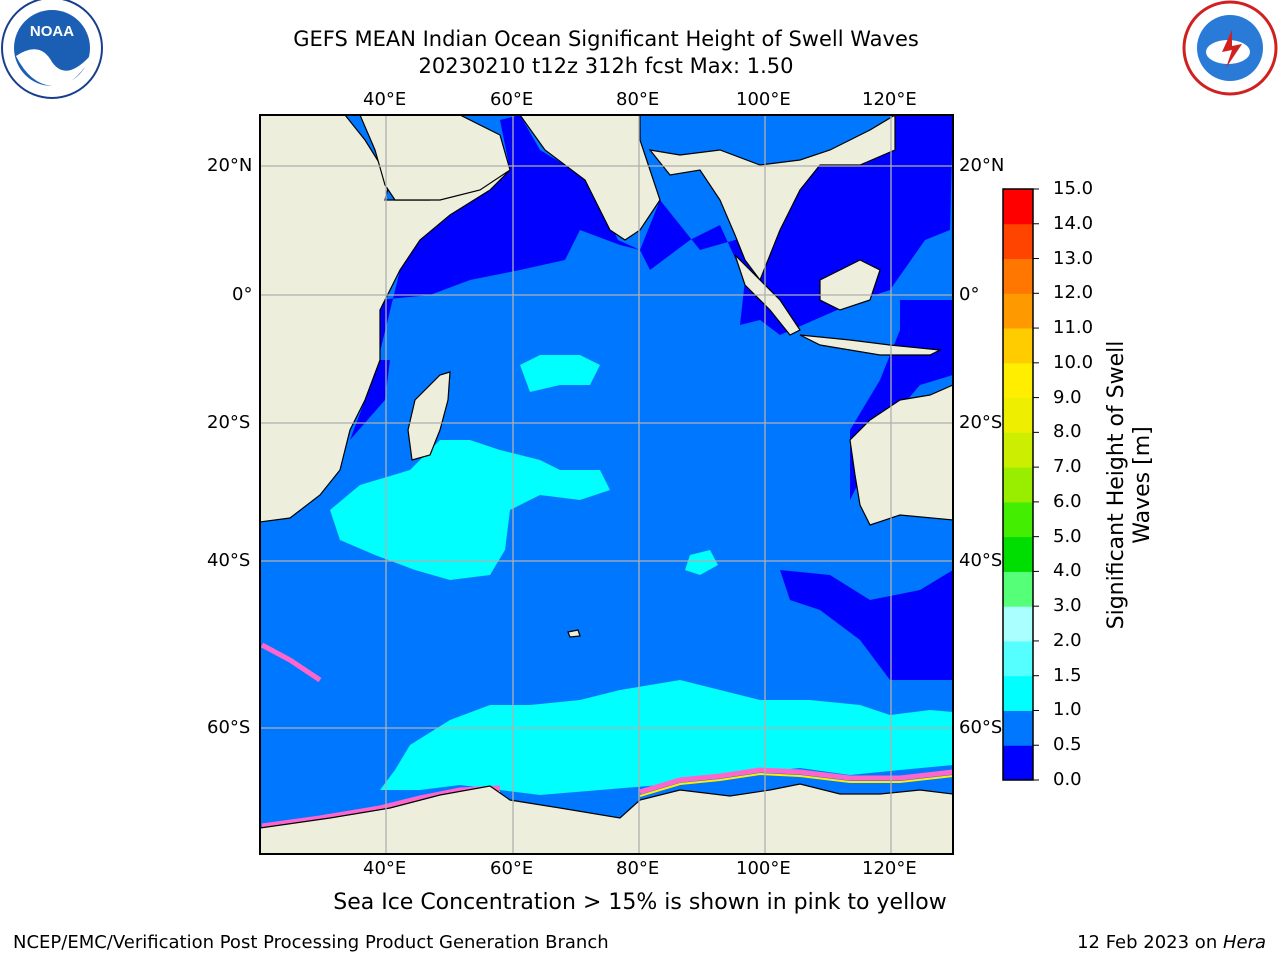 The height and width of the screenshot is (960, 1280). What do you see at coordinates (1142, 485) in the screenshot?
I see `colorbar-label-line2: Waves [m]` at bounding box center [1142, 485].